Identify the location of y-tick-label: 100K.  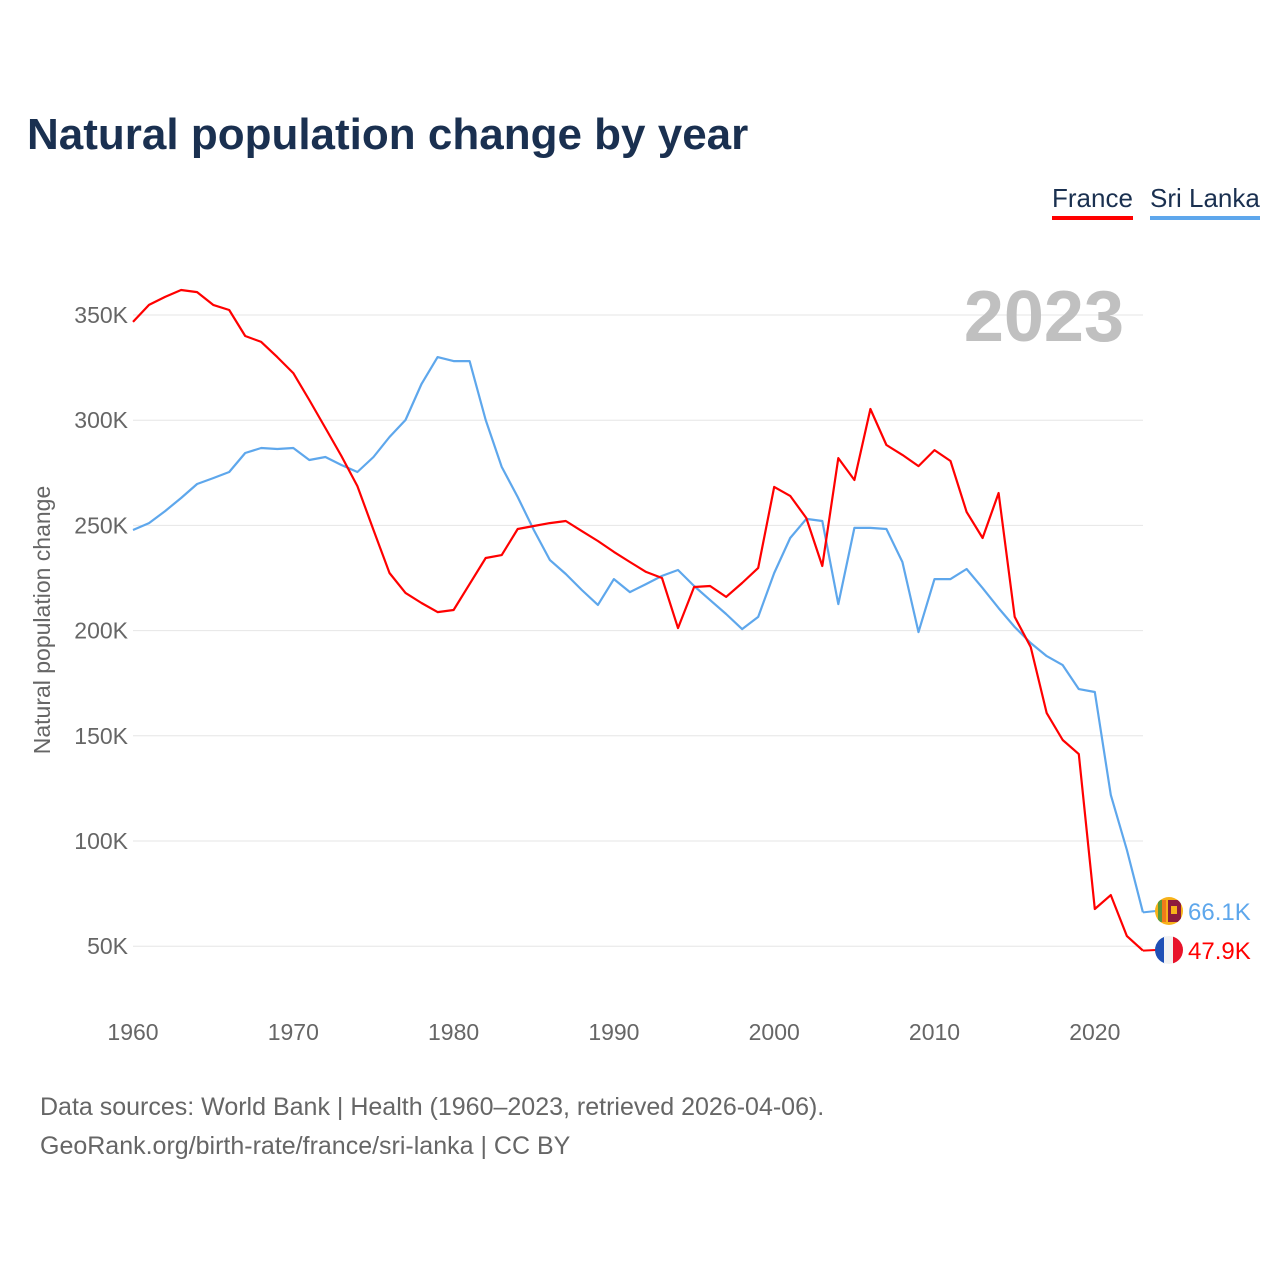
(101, 841).